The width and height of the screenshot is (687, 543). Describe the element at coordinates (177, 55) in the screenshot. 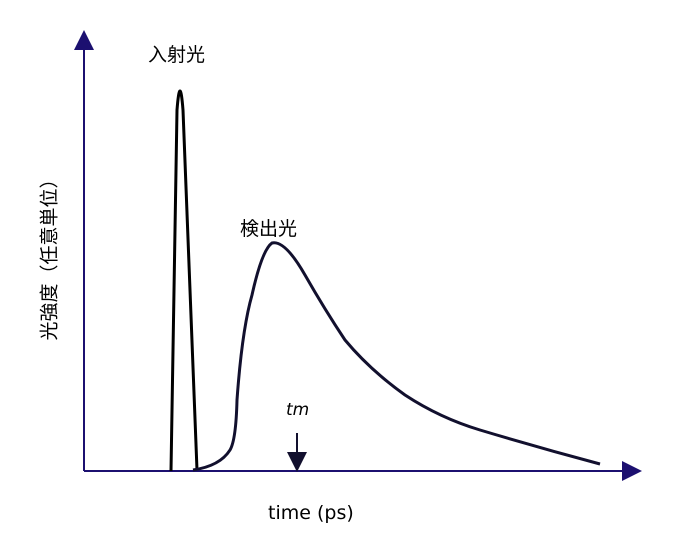

I see `incident-light-label: 入射光` at that location.